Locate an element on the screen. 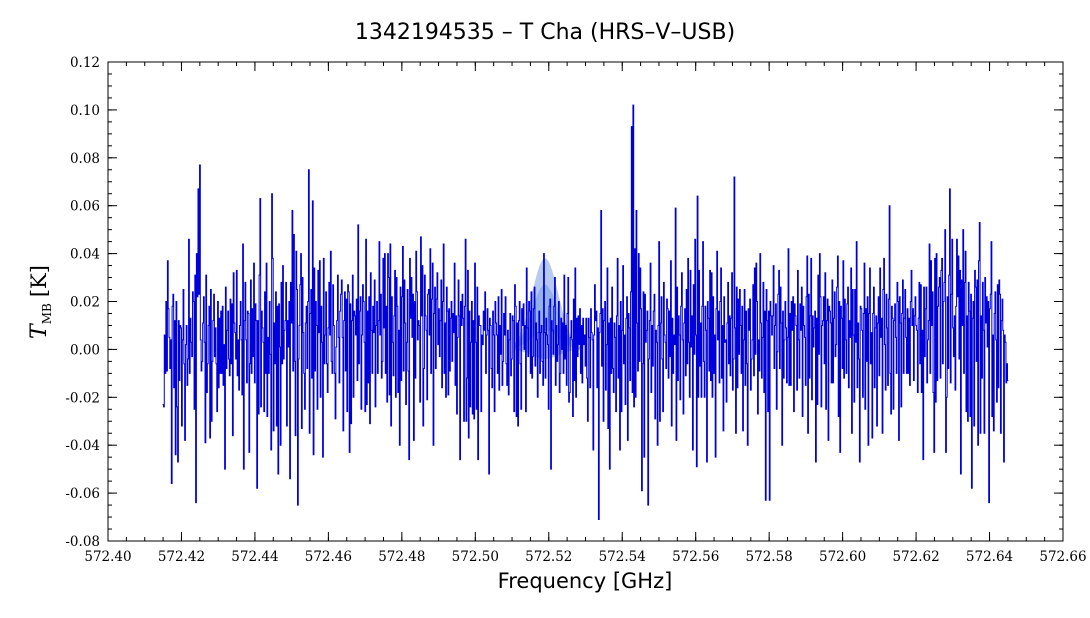 This screenshot has width=1090, height=618. chart-title: 1342194535 – T Cha (HRS–V–USB) is located at coordinates (545, 32).